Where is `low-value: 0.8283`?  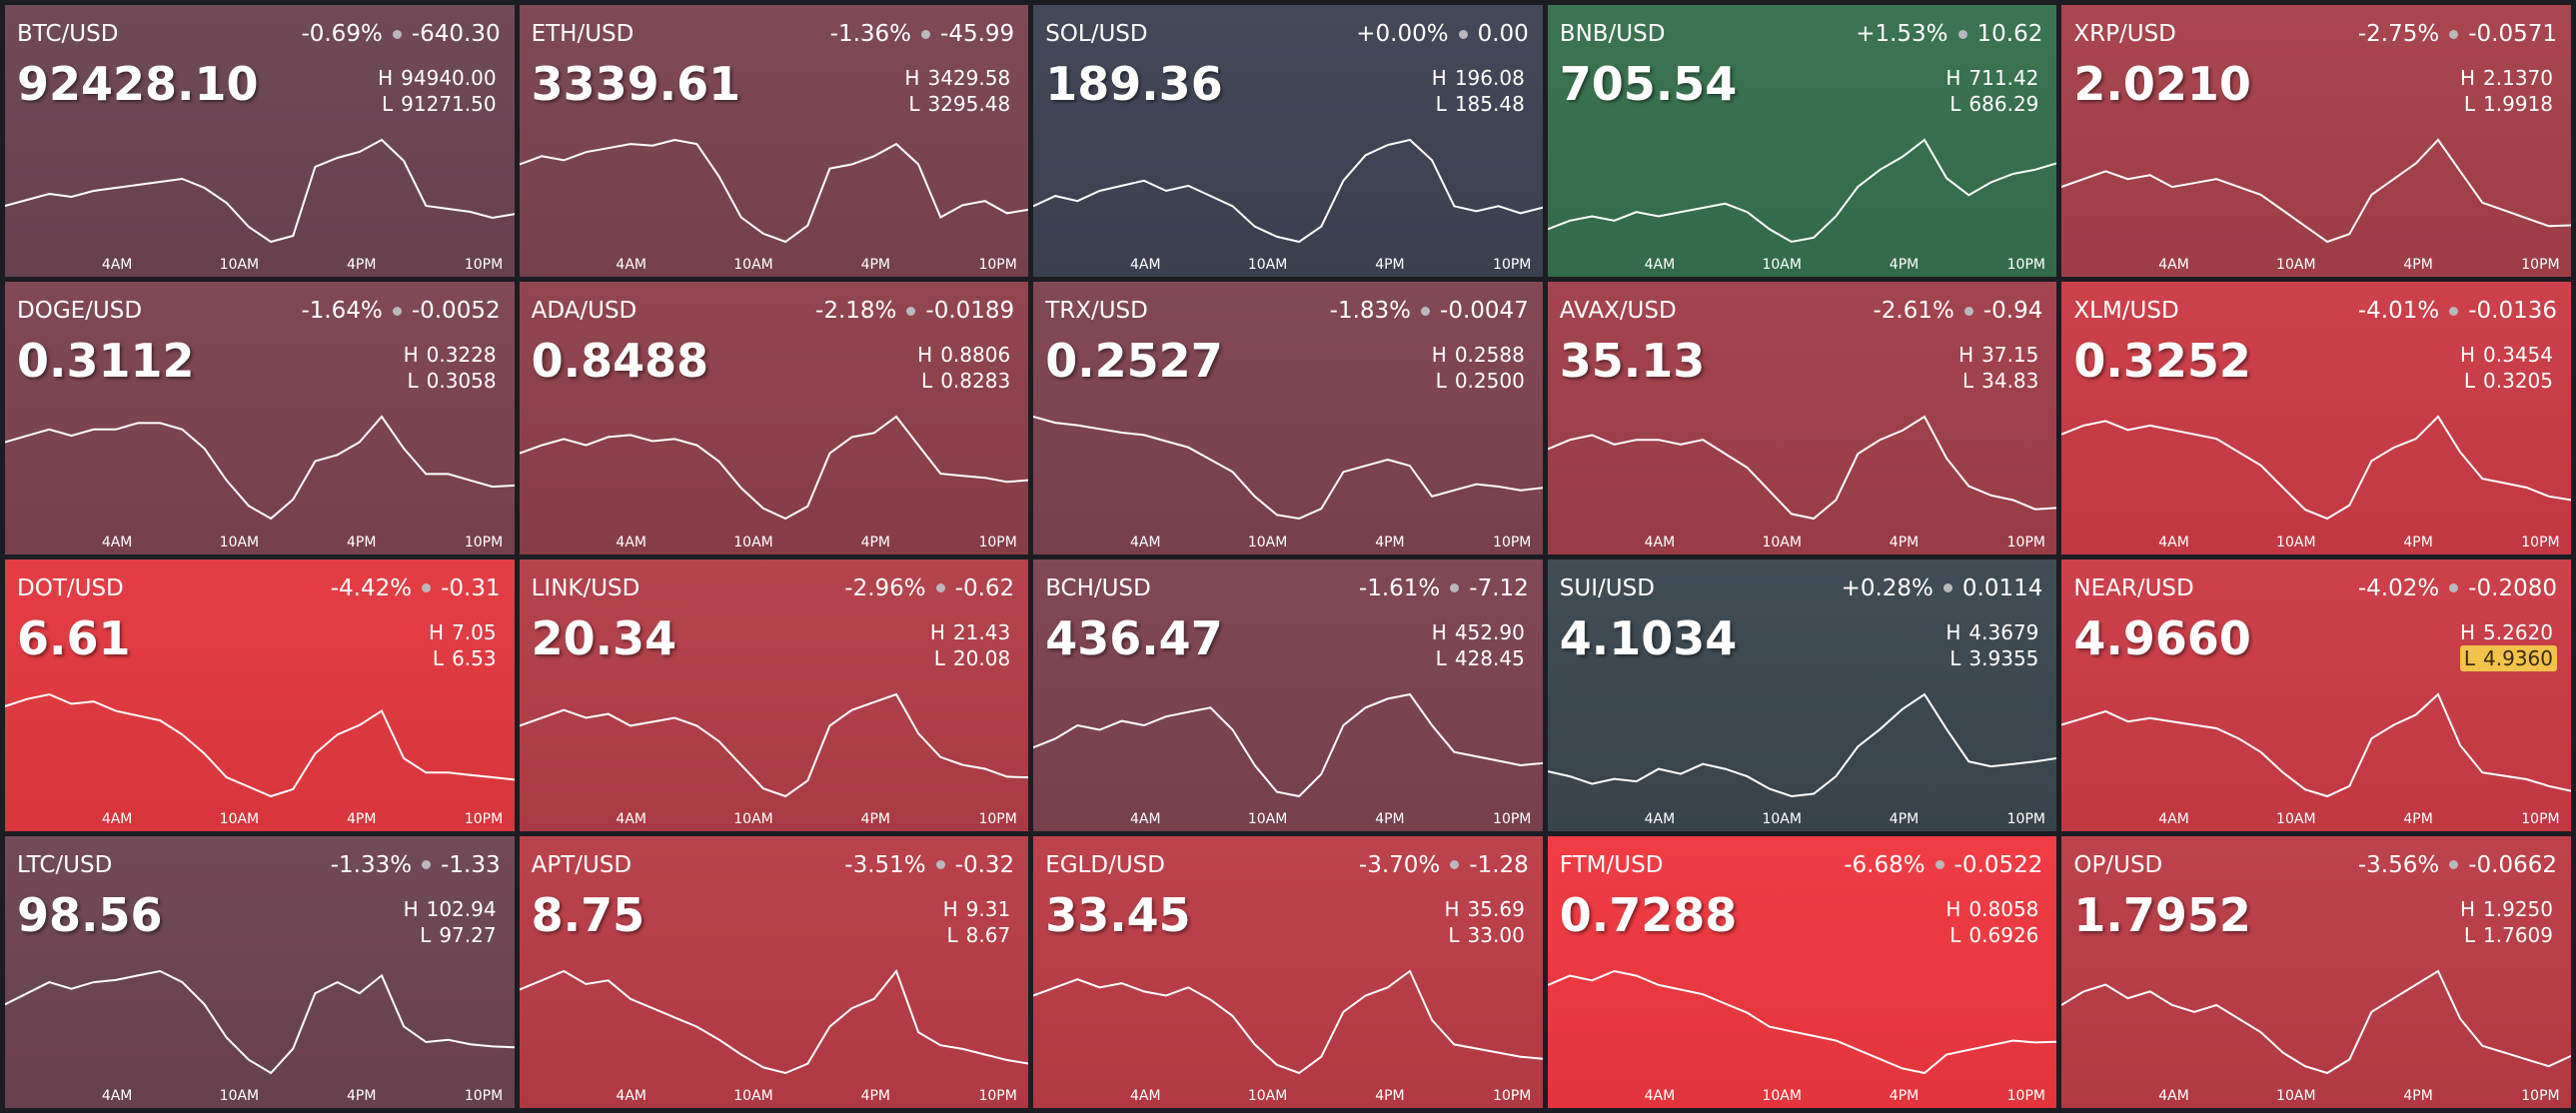
low-value: 0.8283 is located at coordinates (975, 381).